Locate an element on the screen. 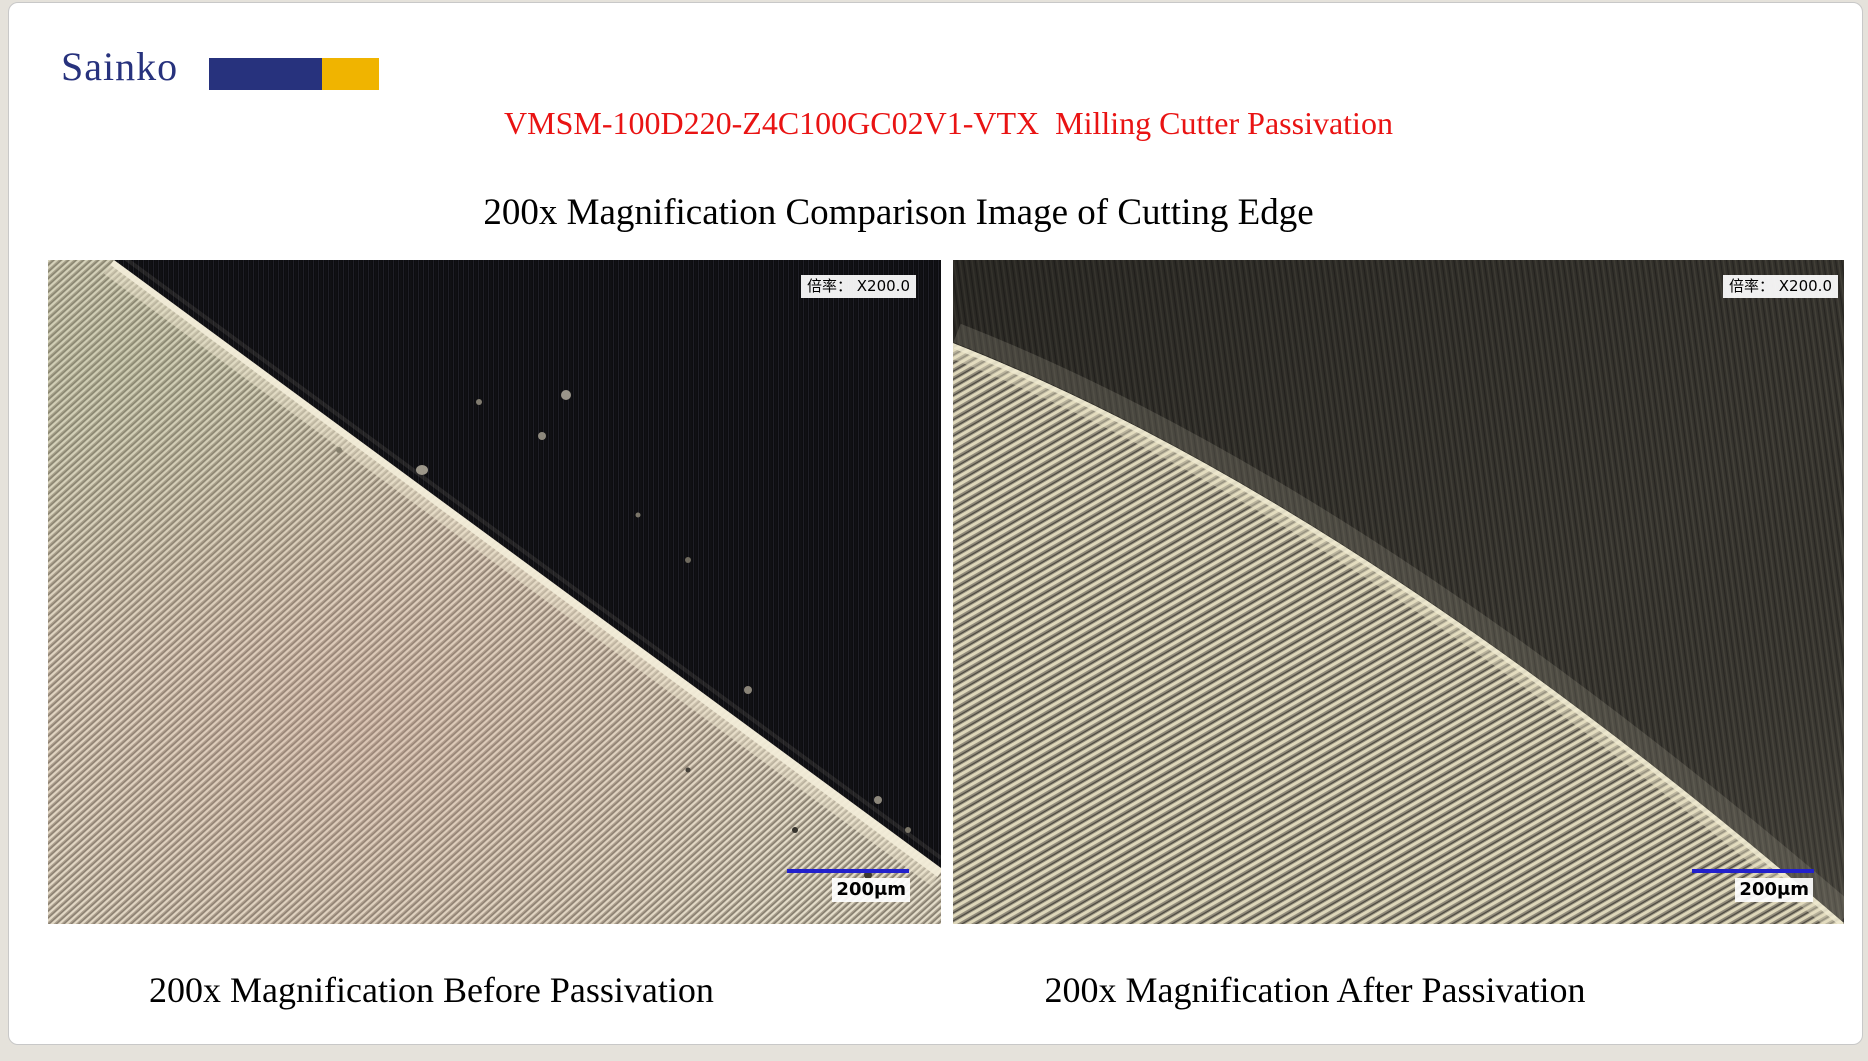  caption-after-passivation: 200x Magnification After Passivation is located at coordinates (1315, 990).